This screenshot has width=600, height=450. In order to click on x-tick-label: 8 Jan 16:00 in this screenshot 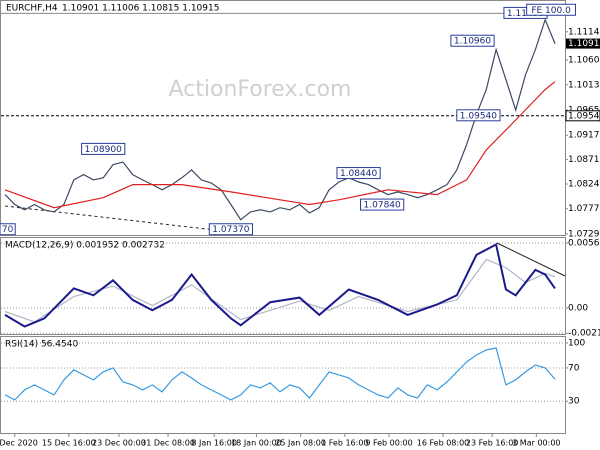, I will do `click(214, 443)`.